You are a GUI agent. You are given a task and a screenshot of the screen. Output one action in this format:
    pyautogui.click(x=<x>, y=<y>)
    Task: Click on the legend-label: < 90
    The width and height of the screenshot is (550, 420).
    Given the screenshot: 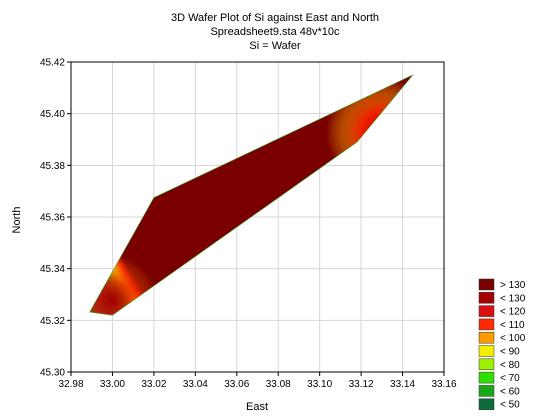 What is the action you would take?
    pyautogui.click(x=510, y=352)
    